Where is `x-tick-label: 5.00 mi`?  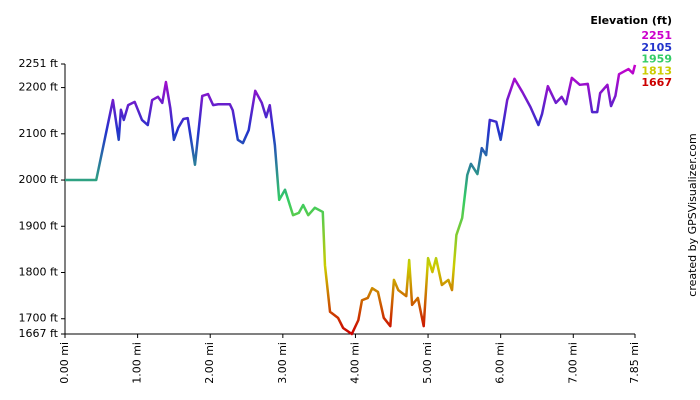 x-tick-label: 5.00 mi is located at coordinates (427, 363).